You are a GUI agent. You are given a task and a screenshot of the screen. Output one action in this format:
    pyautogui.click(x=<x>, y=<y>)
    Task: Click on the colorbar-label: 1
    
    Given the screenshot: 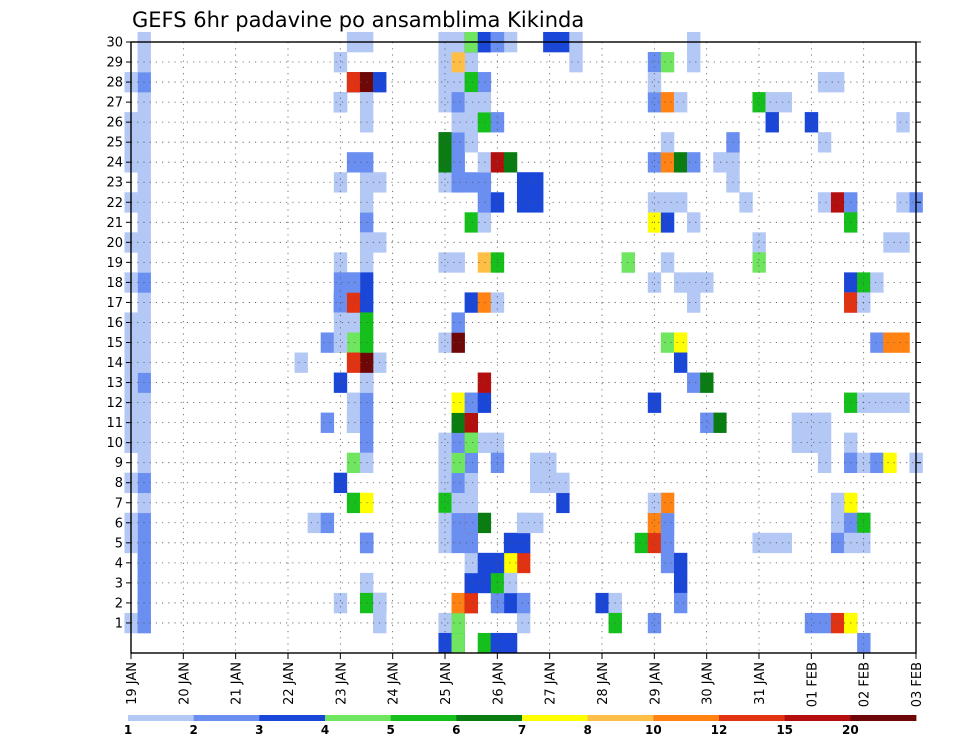 What is the action you would take?
    pyautogui.click(x=128, y=730)
    